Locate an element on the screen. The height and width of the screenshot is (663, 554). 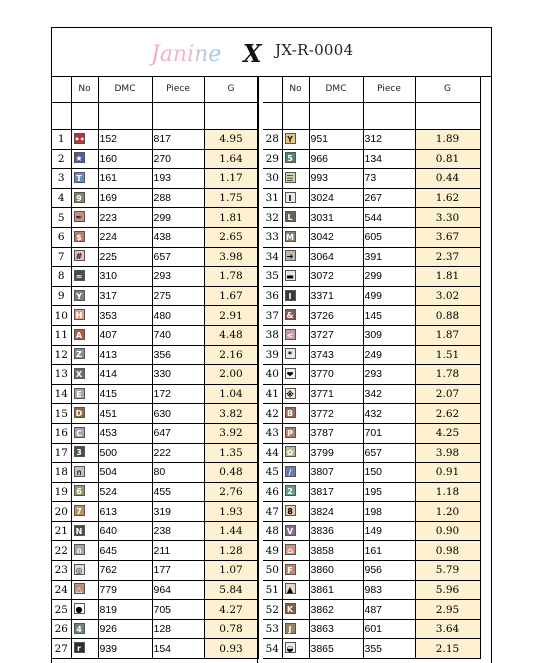
row-number: 51 is located at coordinates (273, 590).